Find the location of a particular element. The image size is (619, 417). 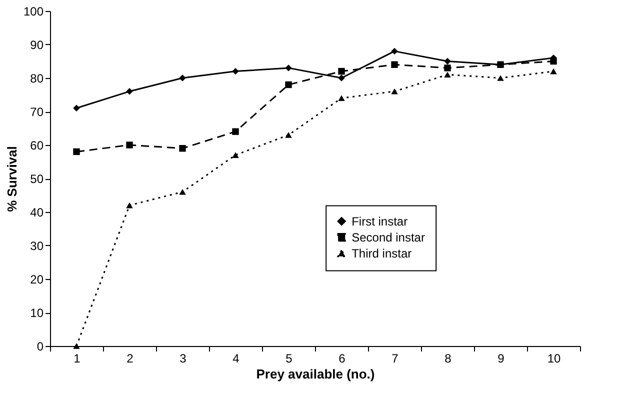

x-axis-title: Prey available (no.) is located at coordinates (315, 374).